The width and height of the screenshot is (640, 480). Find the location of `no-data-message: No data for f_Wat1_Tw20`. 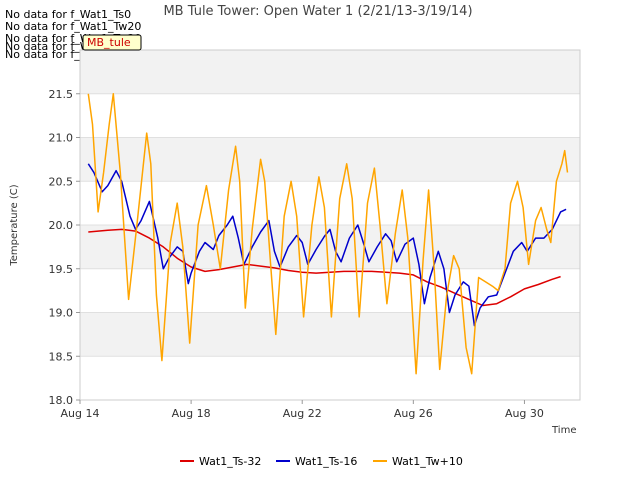

no-data-message: No data for f_Wat1_Tw20 is located at coordinates (73, 26).